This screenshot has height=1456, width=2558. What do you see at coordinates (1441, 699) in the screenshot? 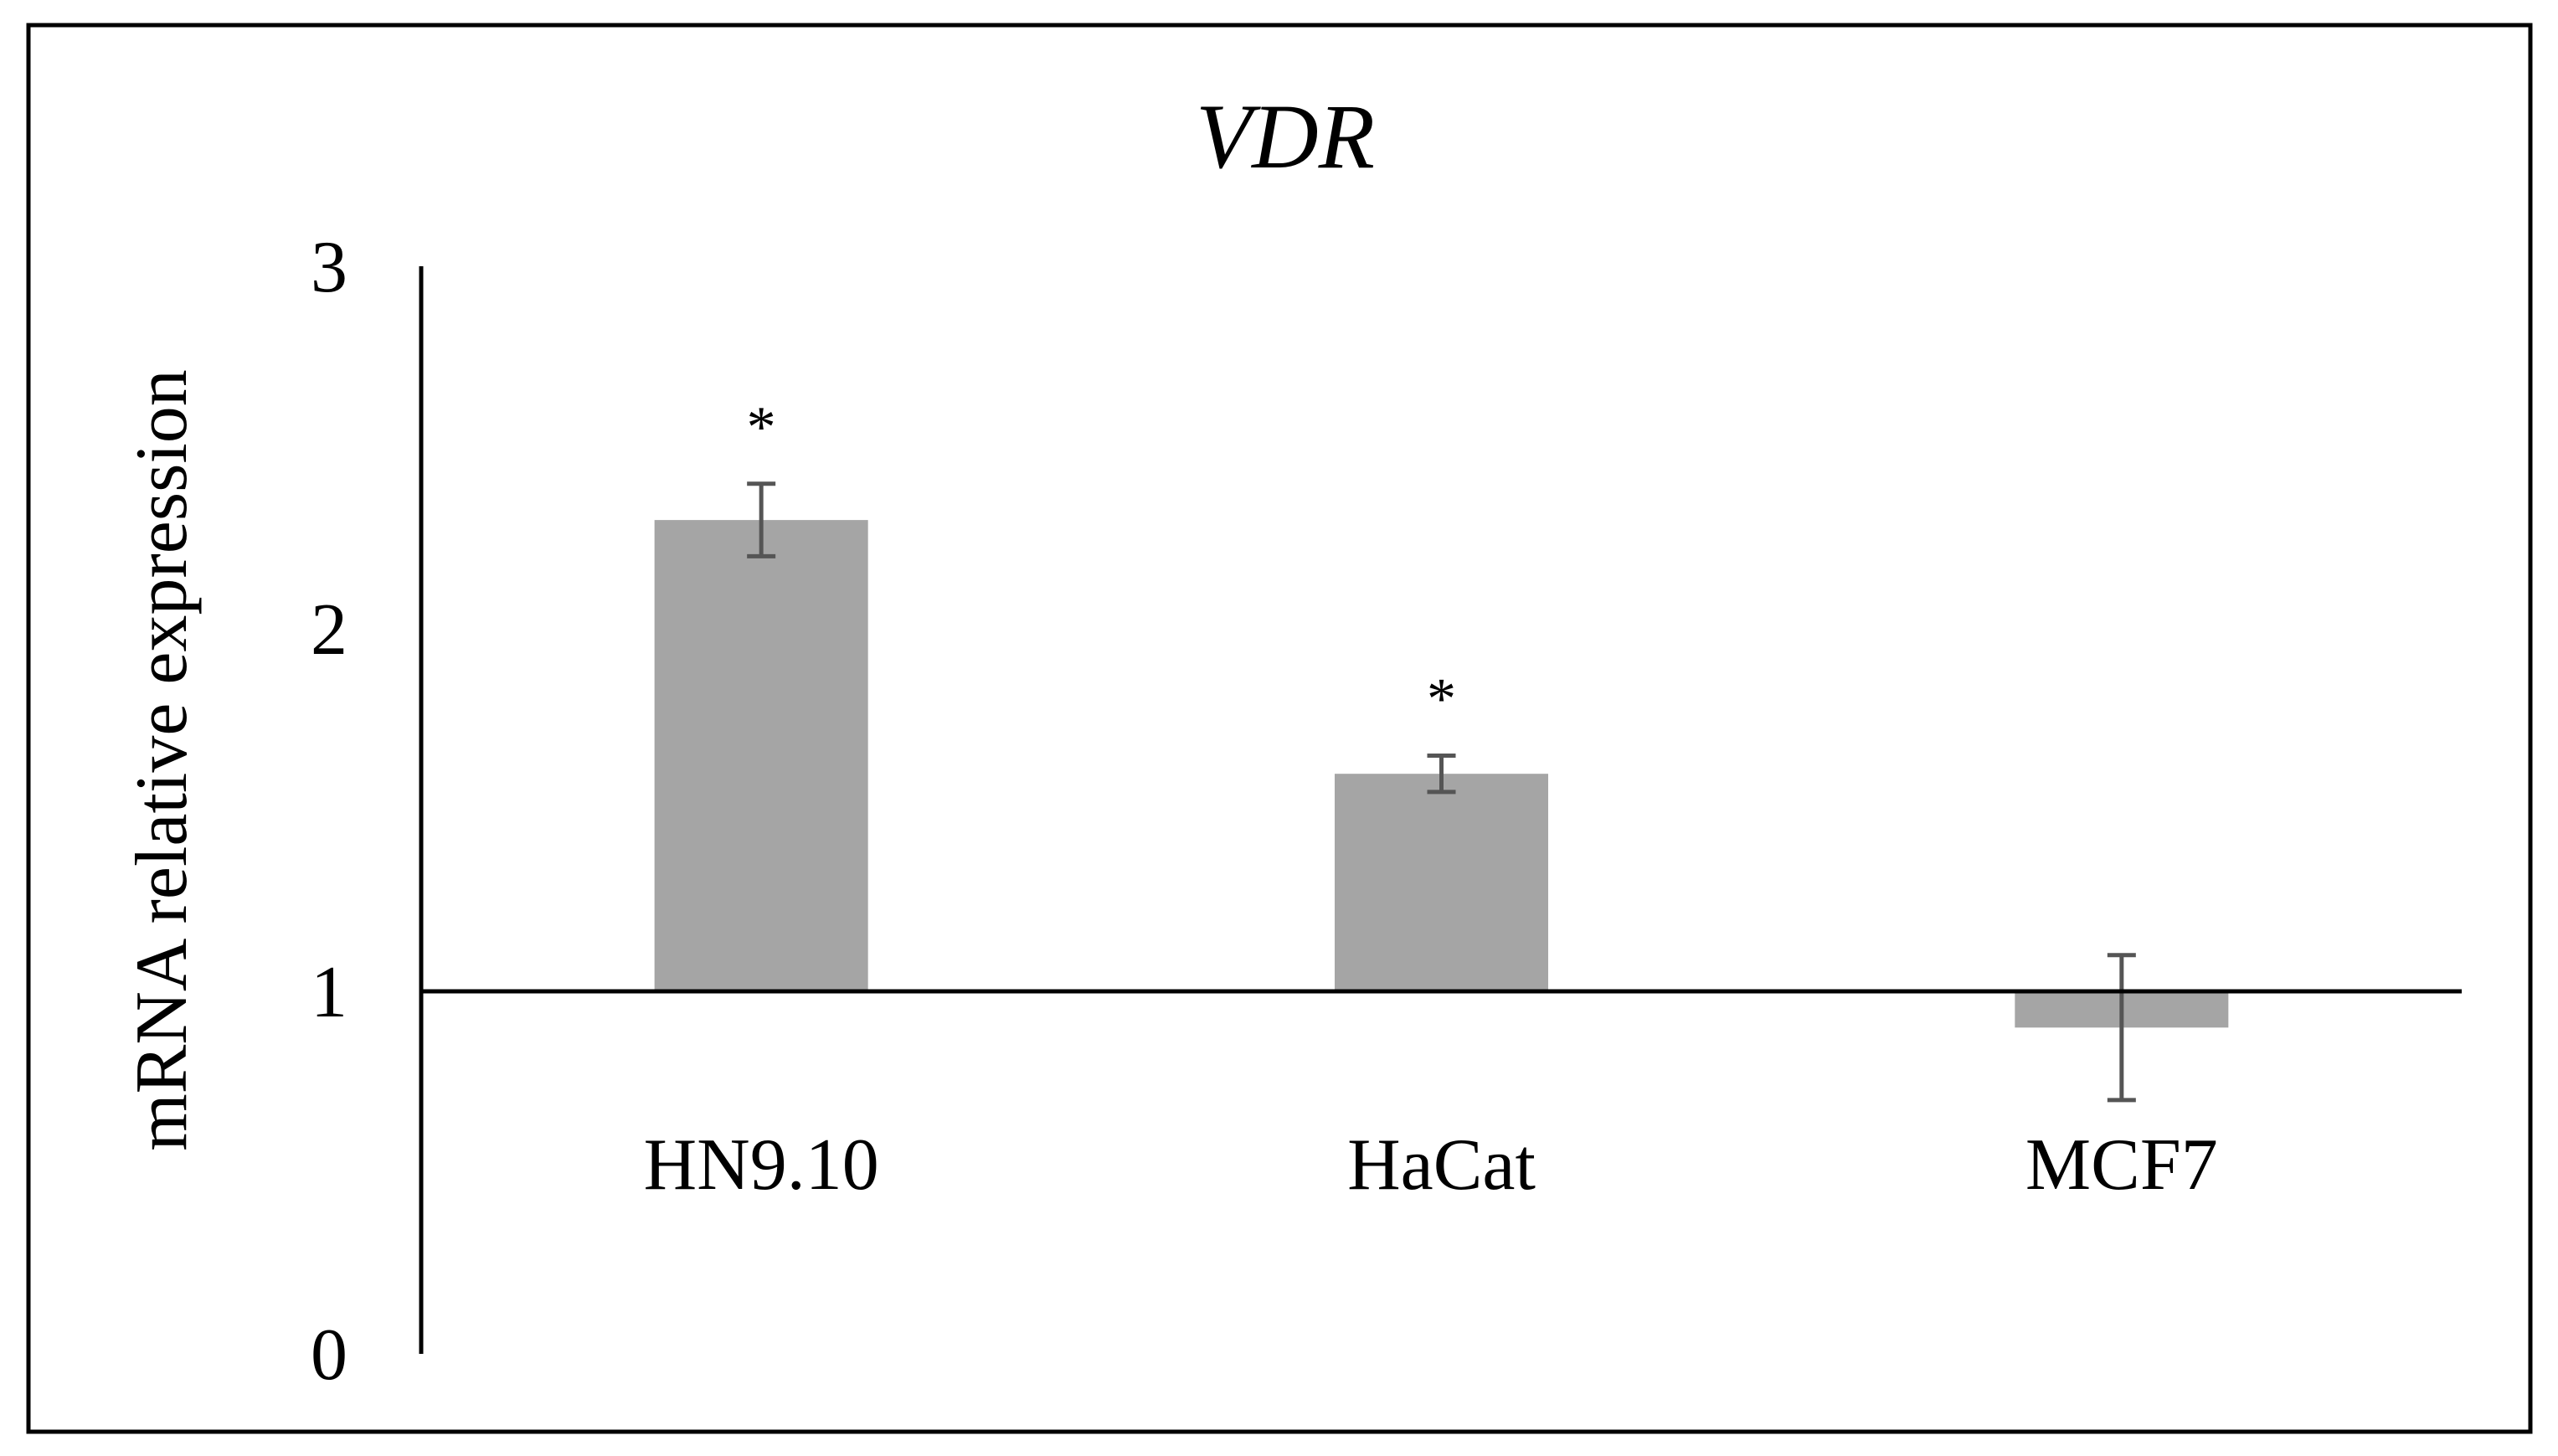
I see `significance-marker-1: *` at bounding box center [1441, 699].